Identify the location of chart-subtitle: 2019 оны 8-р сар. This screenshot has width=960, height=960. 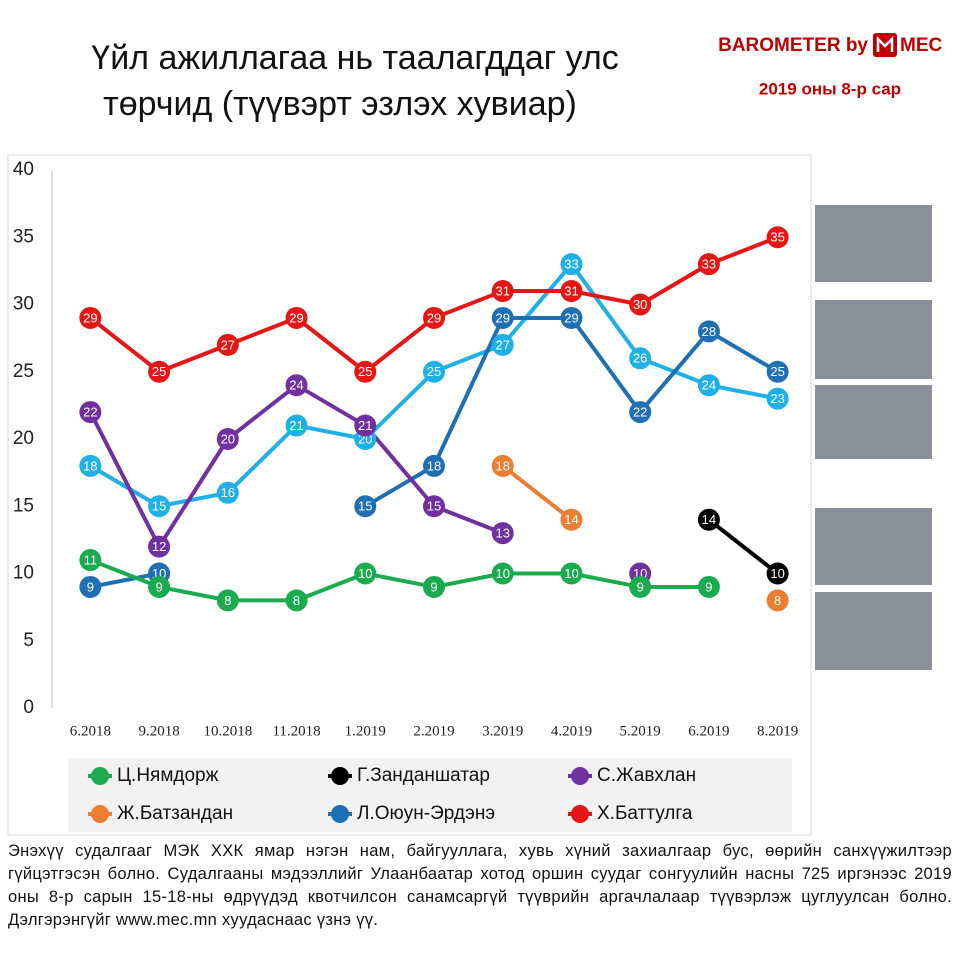
(830, 88).